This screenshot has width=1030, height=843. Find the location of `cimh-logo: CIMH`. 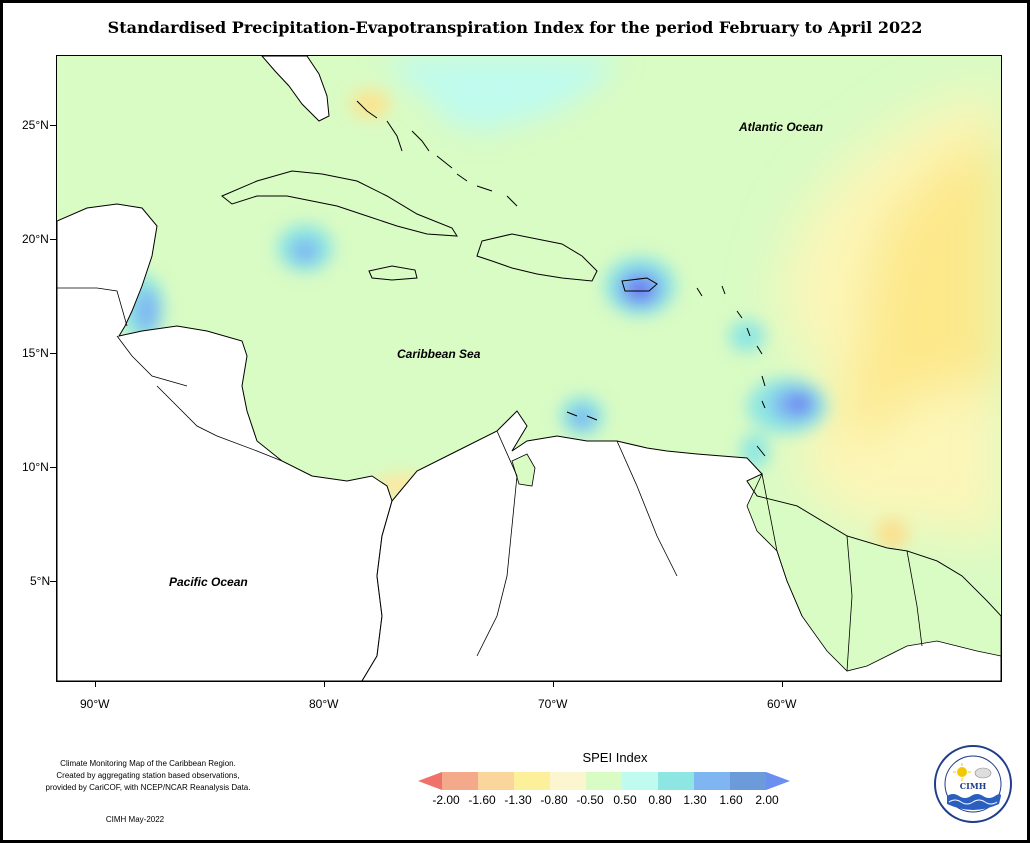

cimh-logo: CIMH is located at coordinates (973, 784).